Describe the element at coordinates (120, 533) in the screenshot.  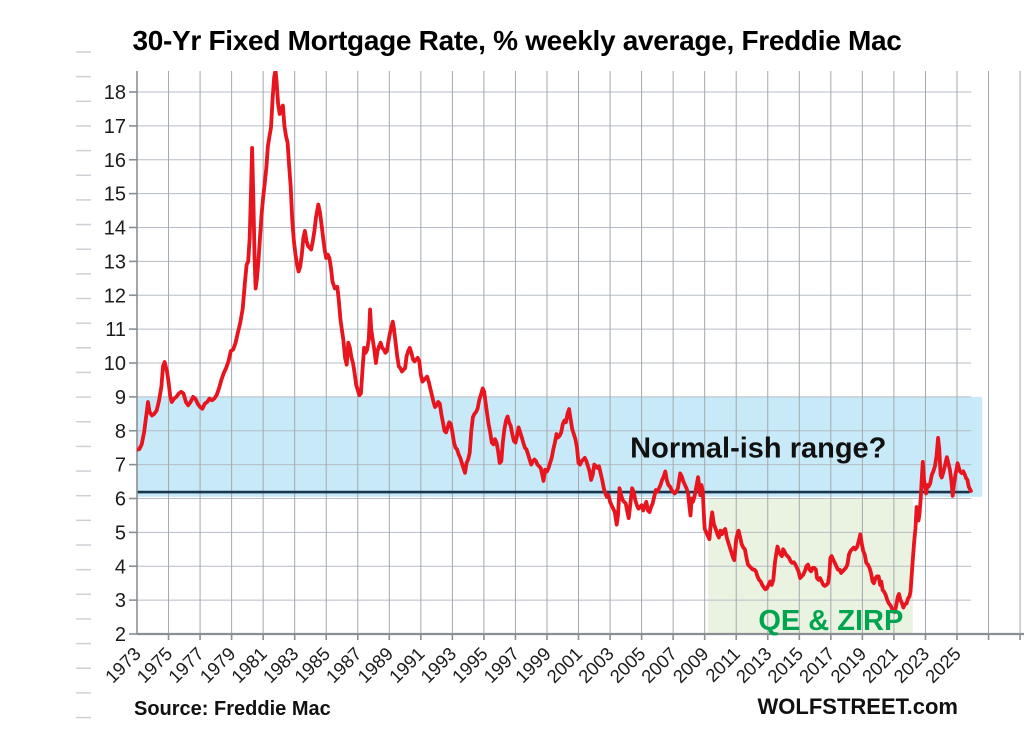
I see `y-tick-label: 5` at that location.